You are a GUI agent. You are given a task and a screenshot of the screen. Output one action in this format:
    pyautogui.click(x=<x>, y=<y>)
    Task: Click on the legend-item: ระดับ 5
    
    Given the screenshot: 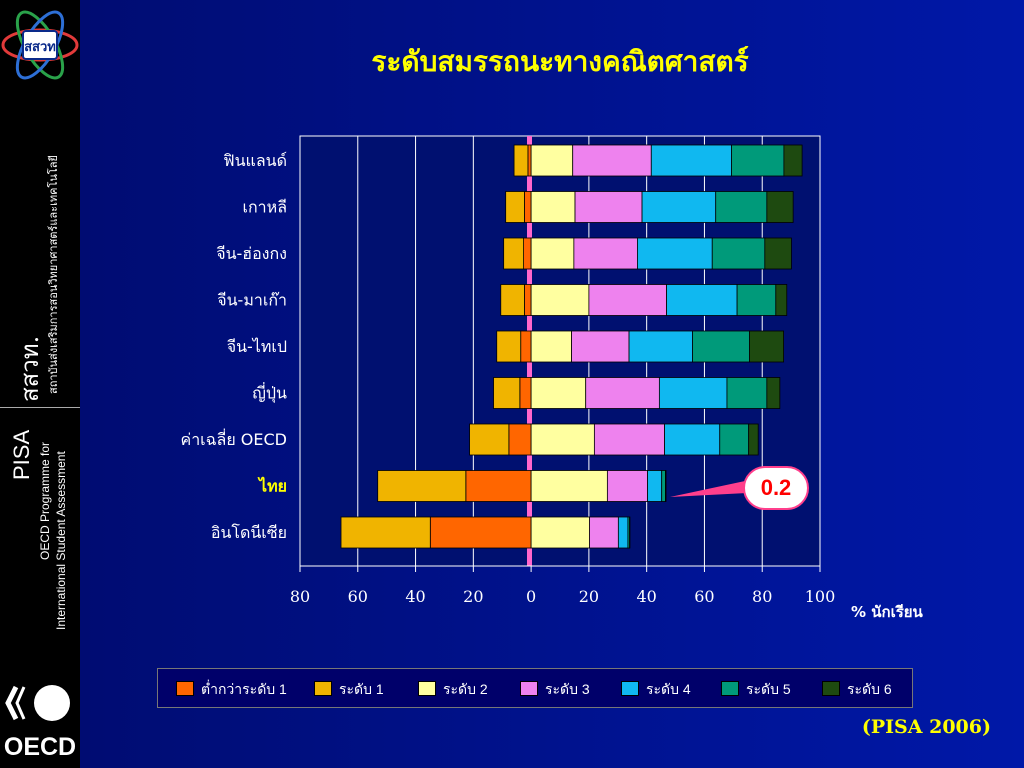 What is the action you would take?
    pyautogui.click(x=756, y=688)
    